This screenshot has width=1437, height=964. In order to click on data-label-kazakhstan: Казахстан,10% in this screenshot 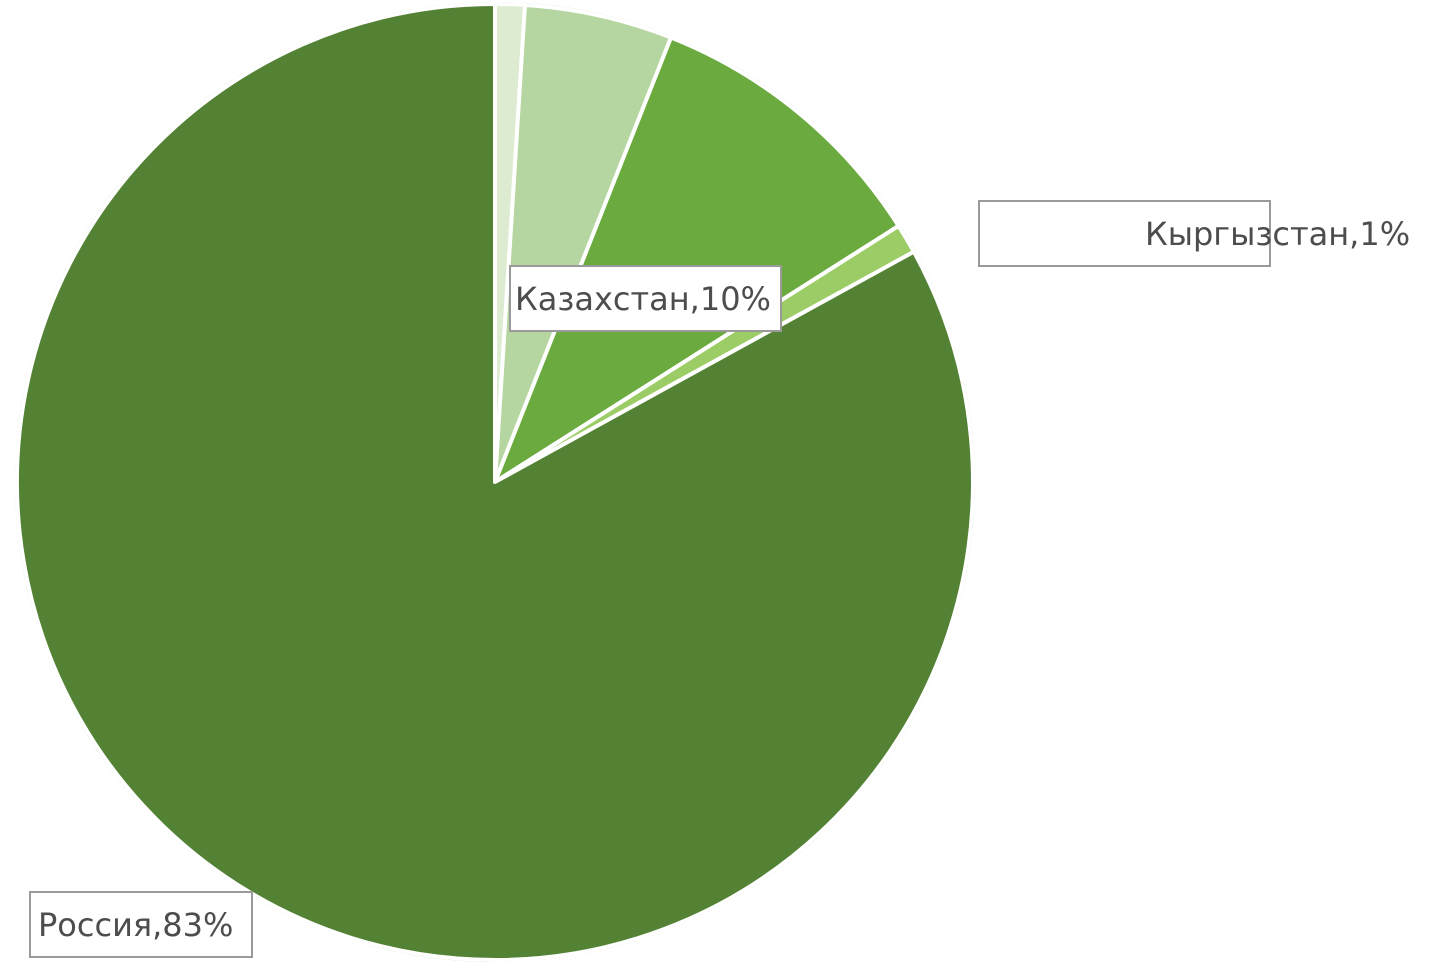, I will do `click(643, 299)`.